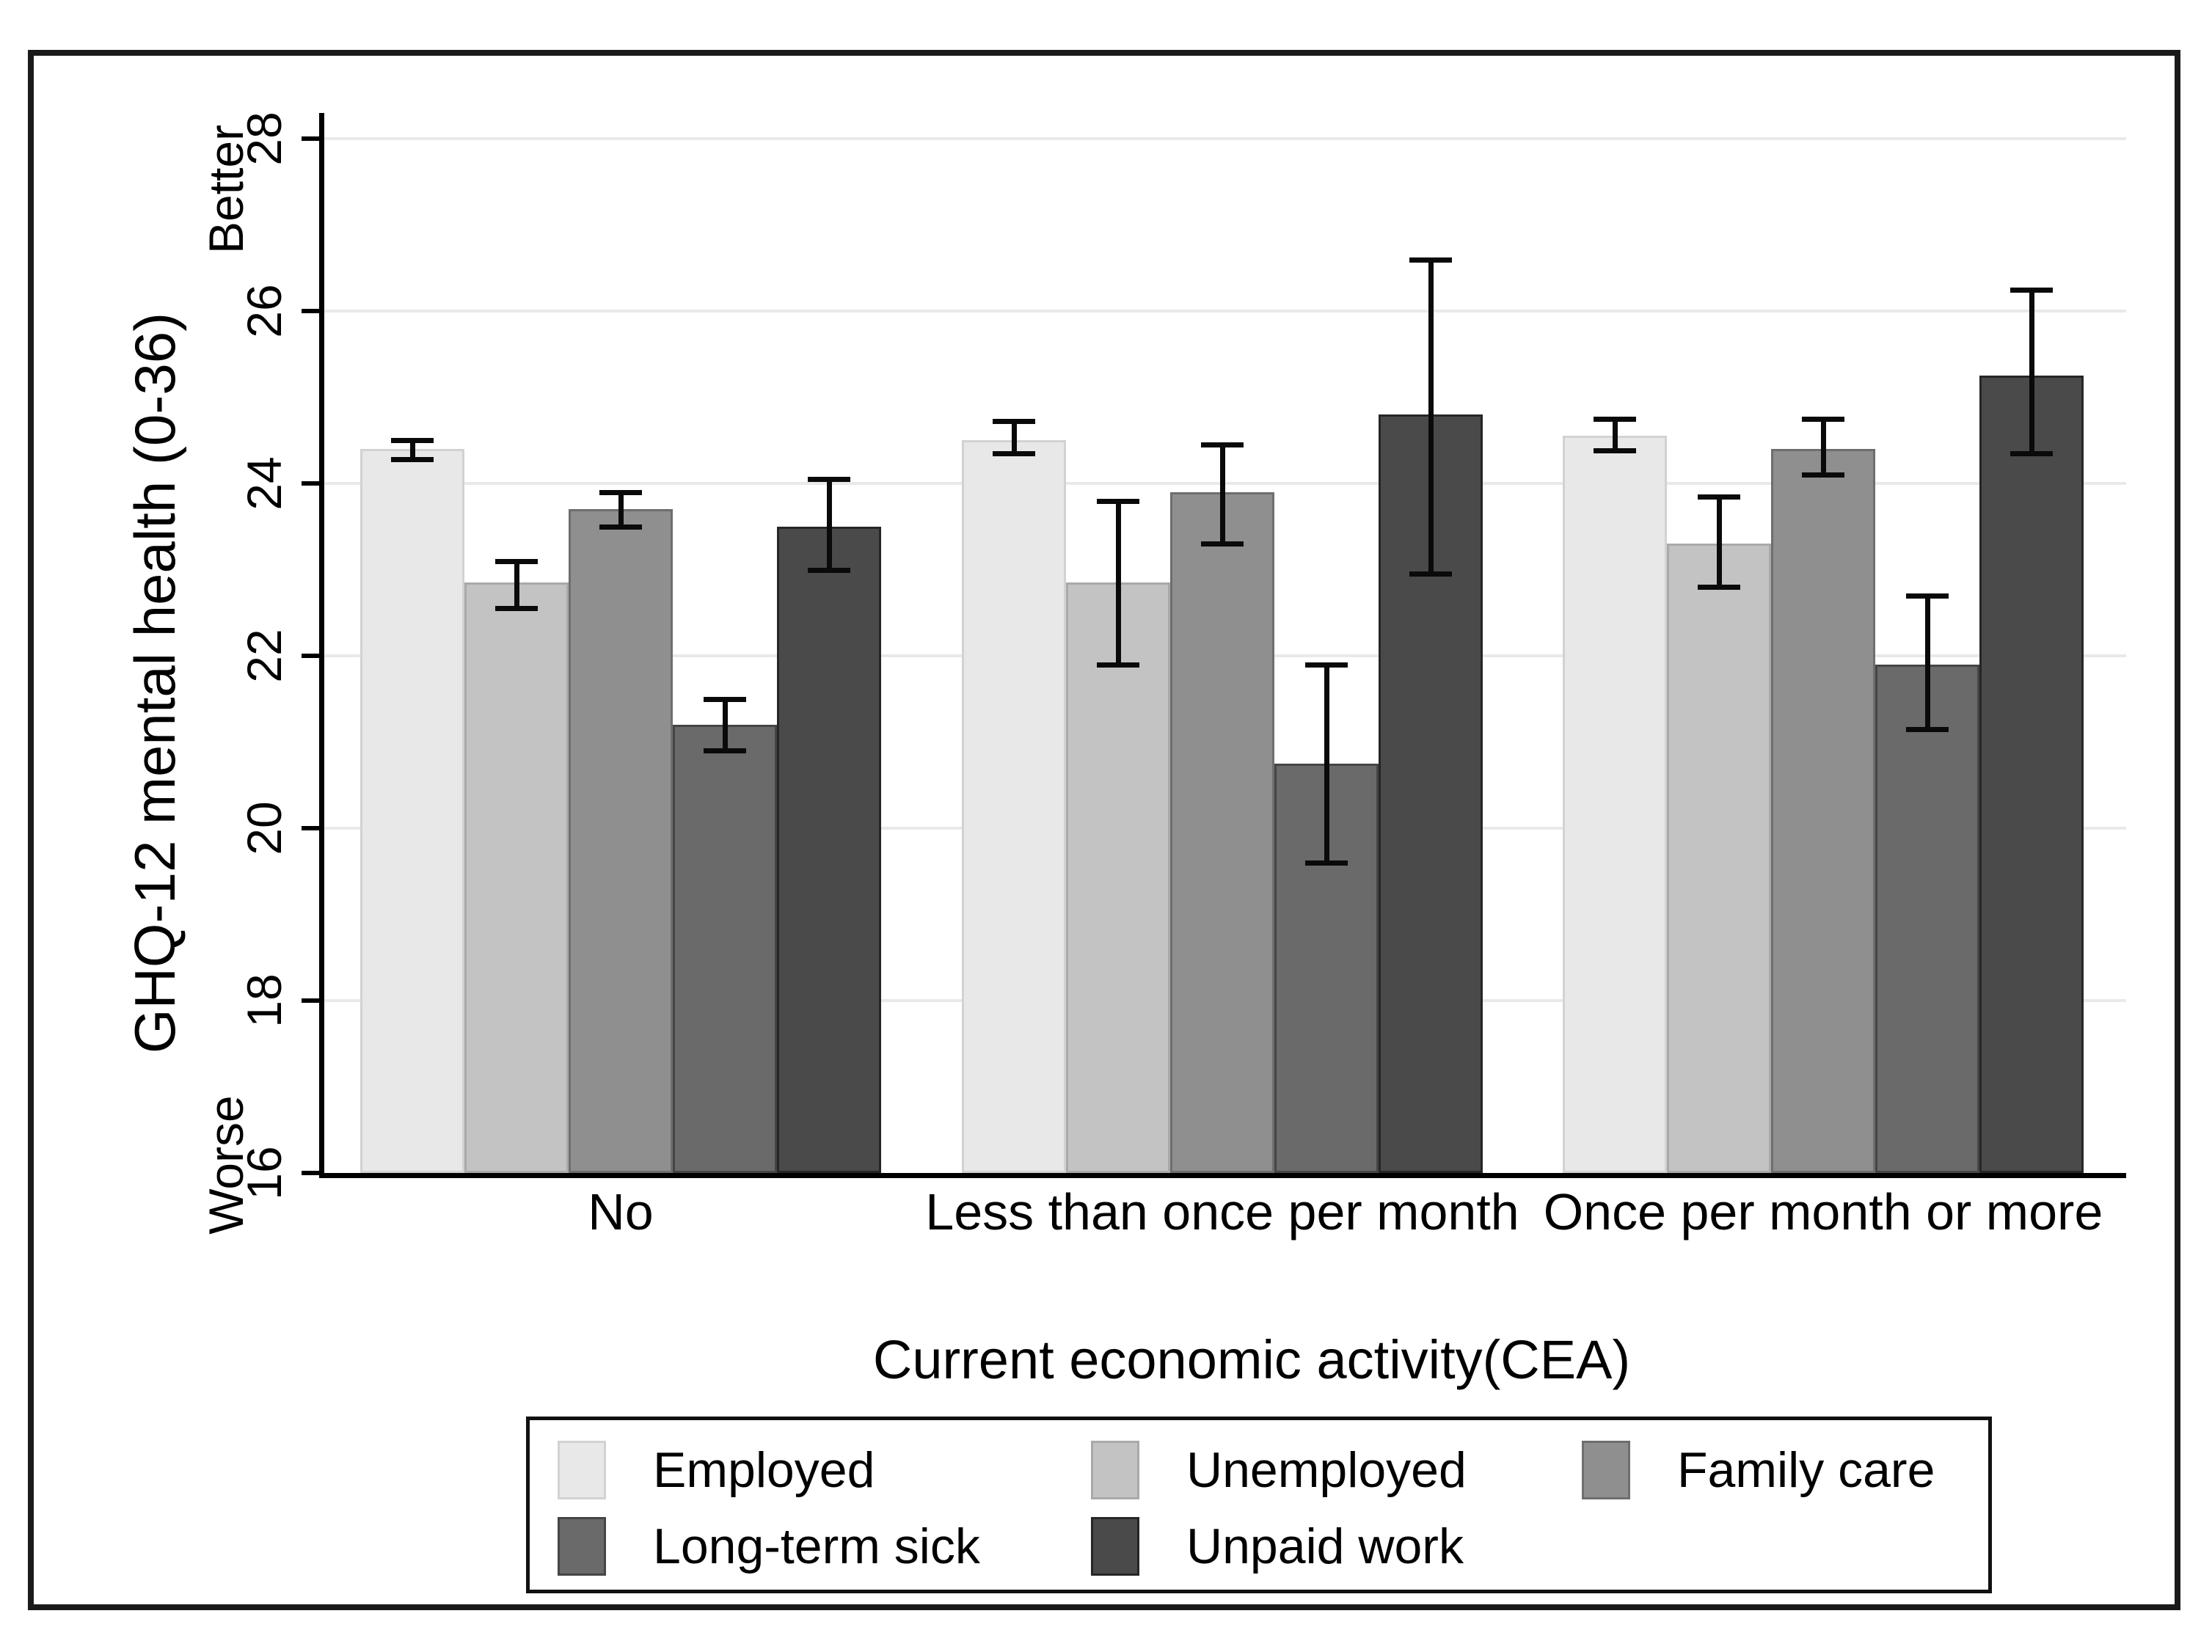  Describe the element at coordinates (226, 1165) in the screenshot. I see `y-axis-annotation-worse: Worse` at that location.